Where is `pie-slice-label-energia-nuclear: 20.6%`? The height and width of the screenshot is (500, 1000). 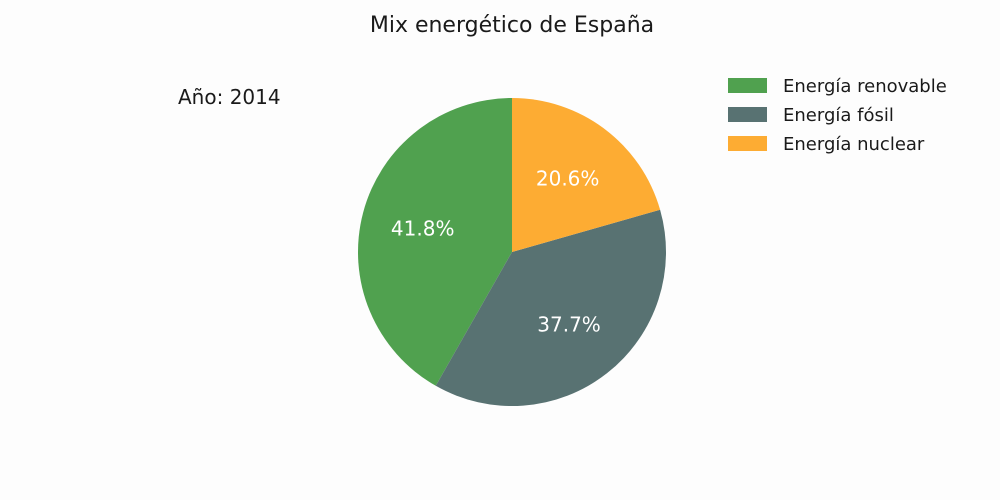
pie-slice-label-energia-nuclear: 20.6% is located at coordinates (568, 178).